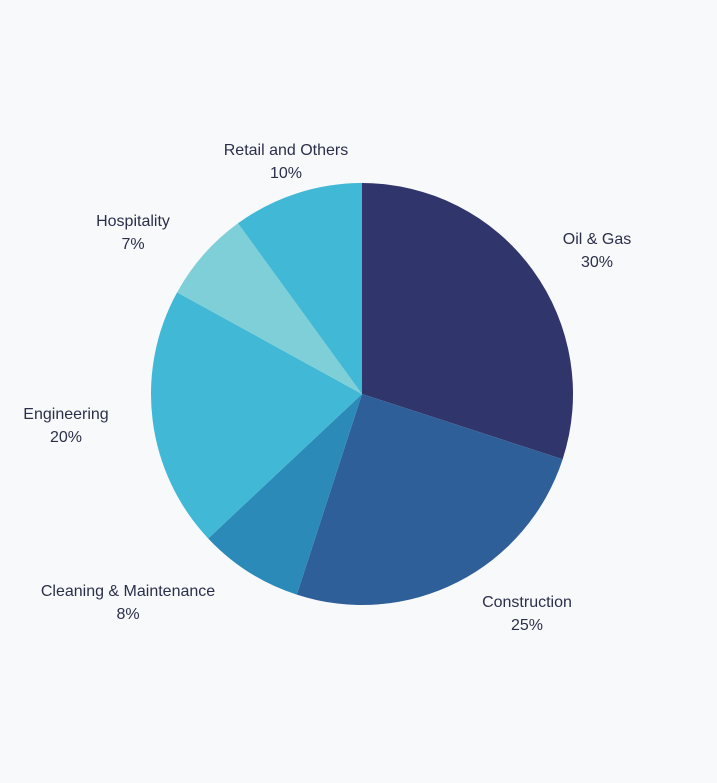 This screenshot has width=717, height=783. What do you see at coordinates (132, 244) in the screenshot?
I see `slice-value-label: 7%` at bounding box center [132, 244].